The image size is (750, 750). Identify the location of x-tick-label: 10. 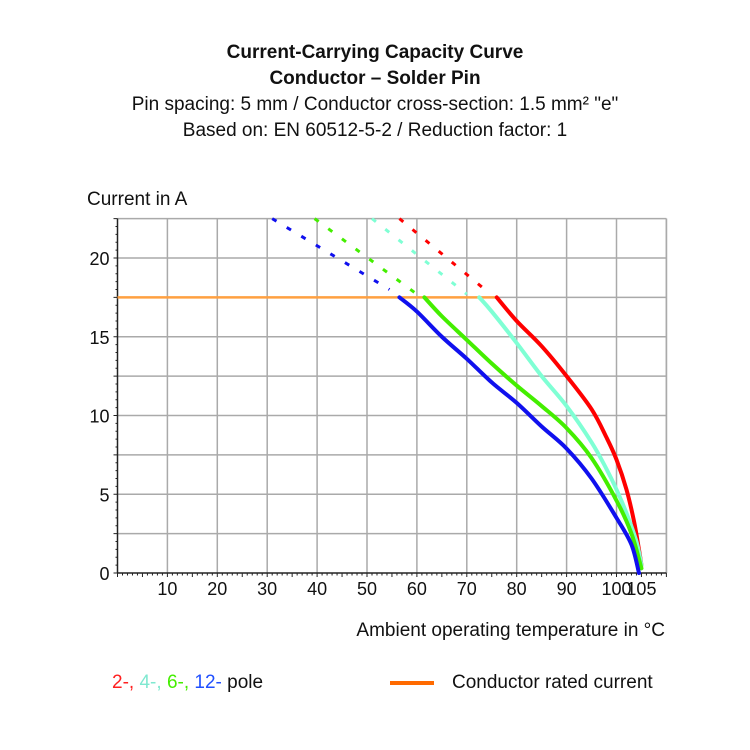
(167, 589).